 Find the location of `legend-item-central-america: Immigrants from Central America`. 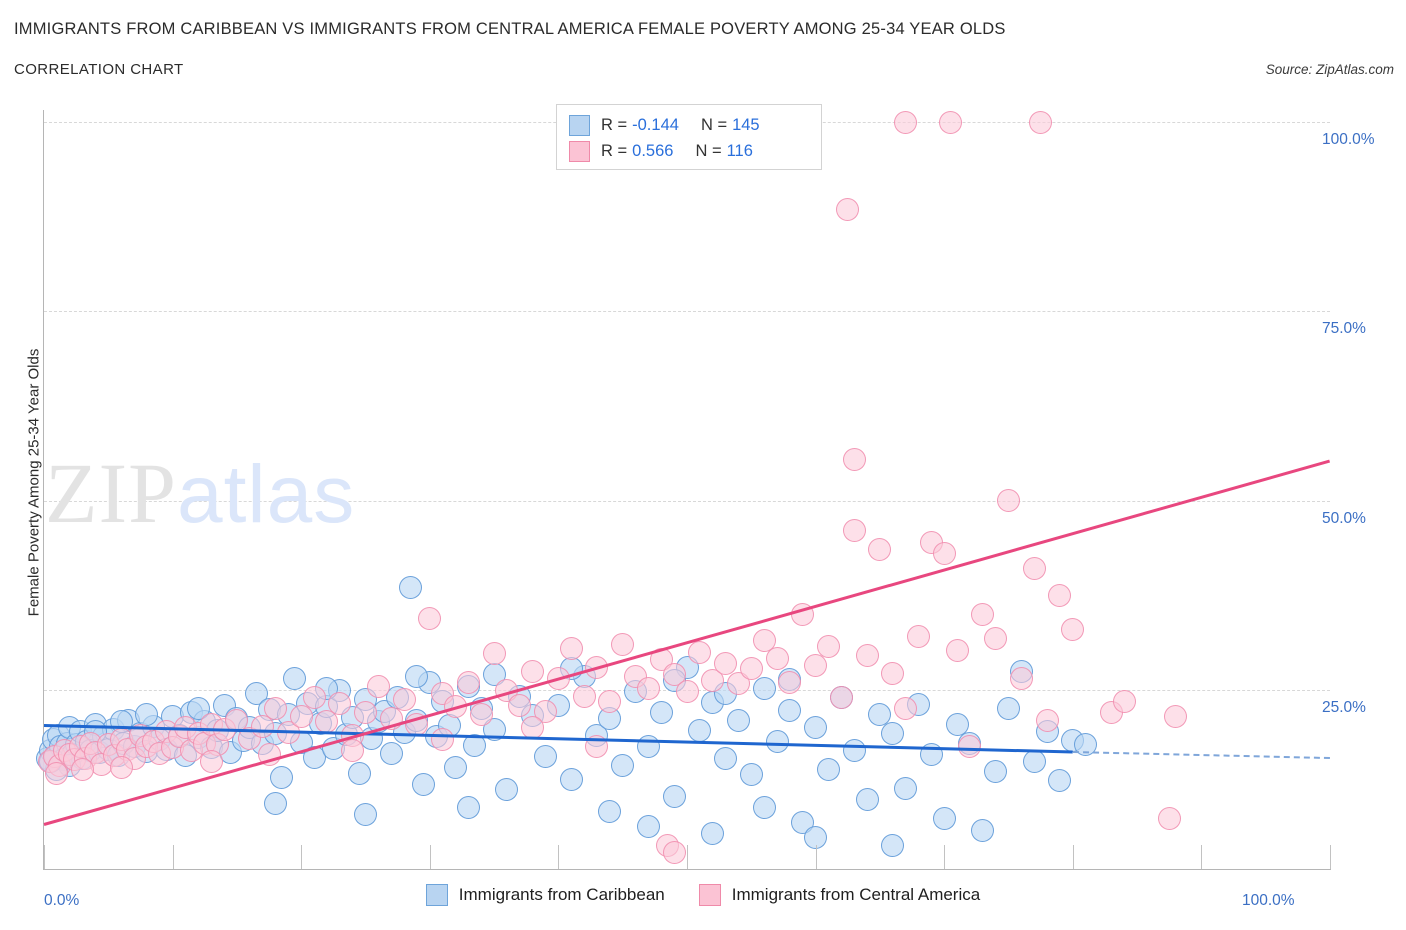

legend-item-central-america: Immigrants from Central America is located at coordinates (839, 895).